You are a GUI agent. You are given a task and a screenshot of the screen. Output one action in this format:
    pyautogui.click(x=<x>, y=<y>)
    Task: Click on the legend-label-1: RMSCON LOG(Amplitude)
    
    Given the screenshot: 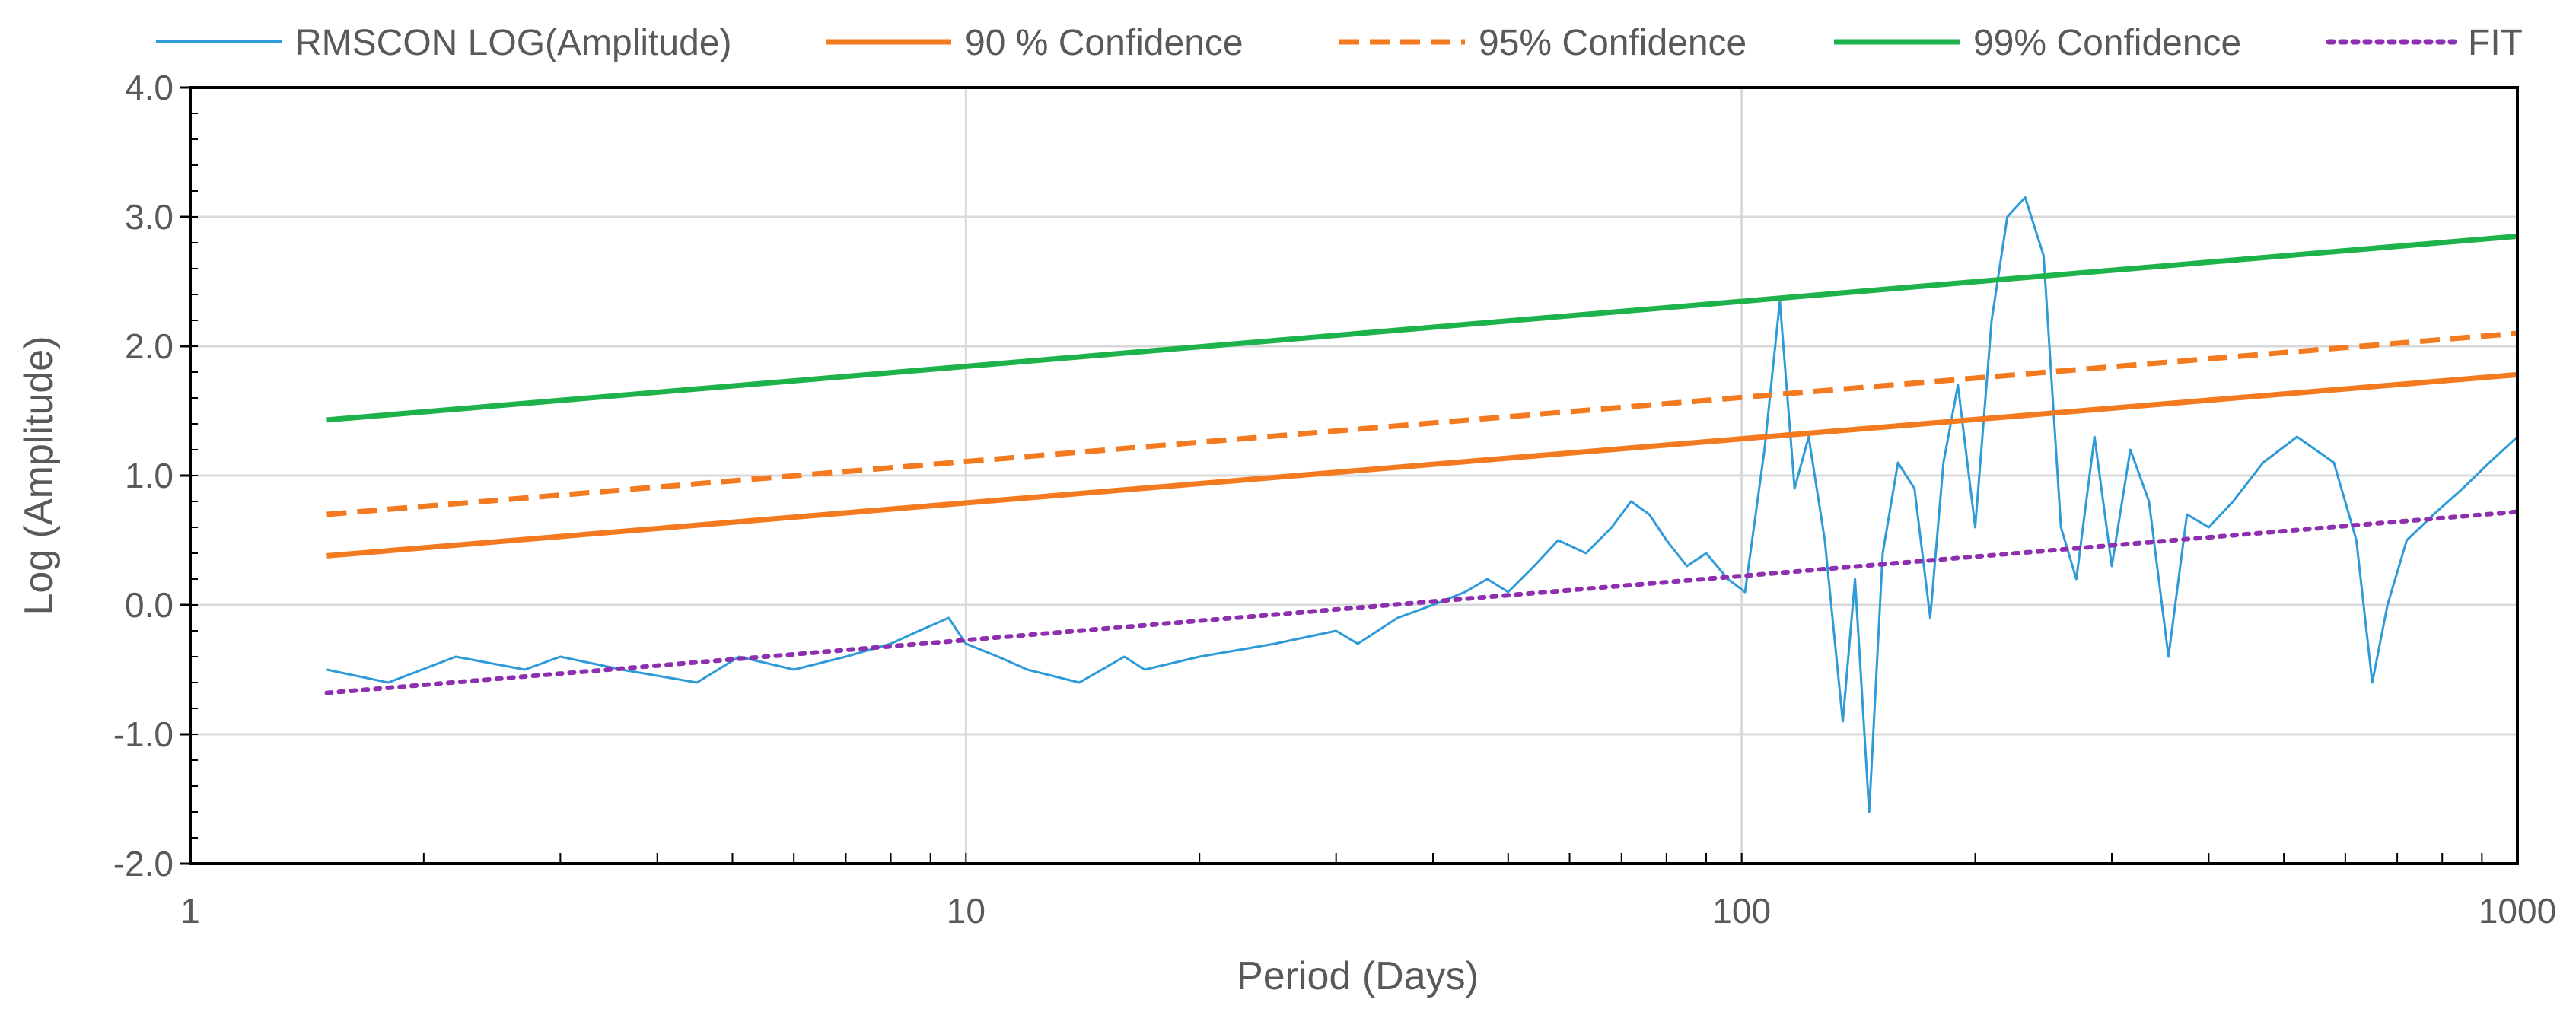 What is the action you would take?
    pyautogui.click(x=513, y=43)
    